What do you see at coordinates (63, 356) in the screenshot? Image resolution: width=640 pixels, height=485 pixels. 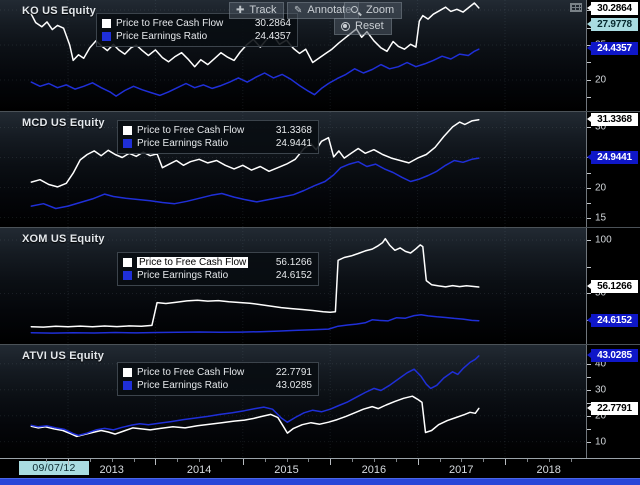 I see `atvi-panel-title: ATVI US Equity` at bounding box center [63, 356].